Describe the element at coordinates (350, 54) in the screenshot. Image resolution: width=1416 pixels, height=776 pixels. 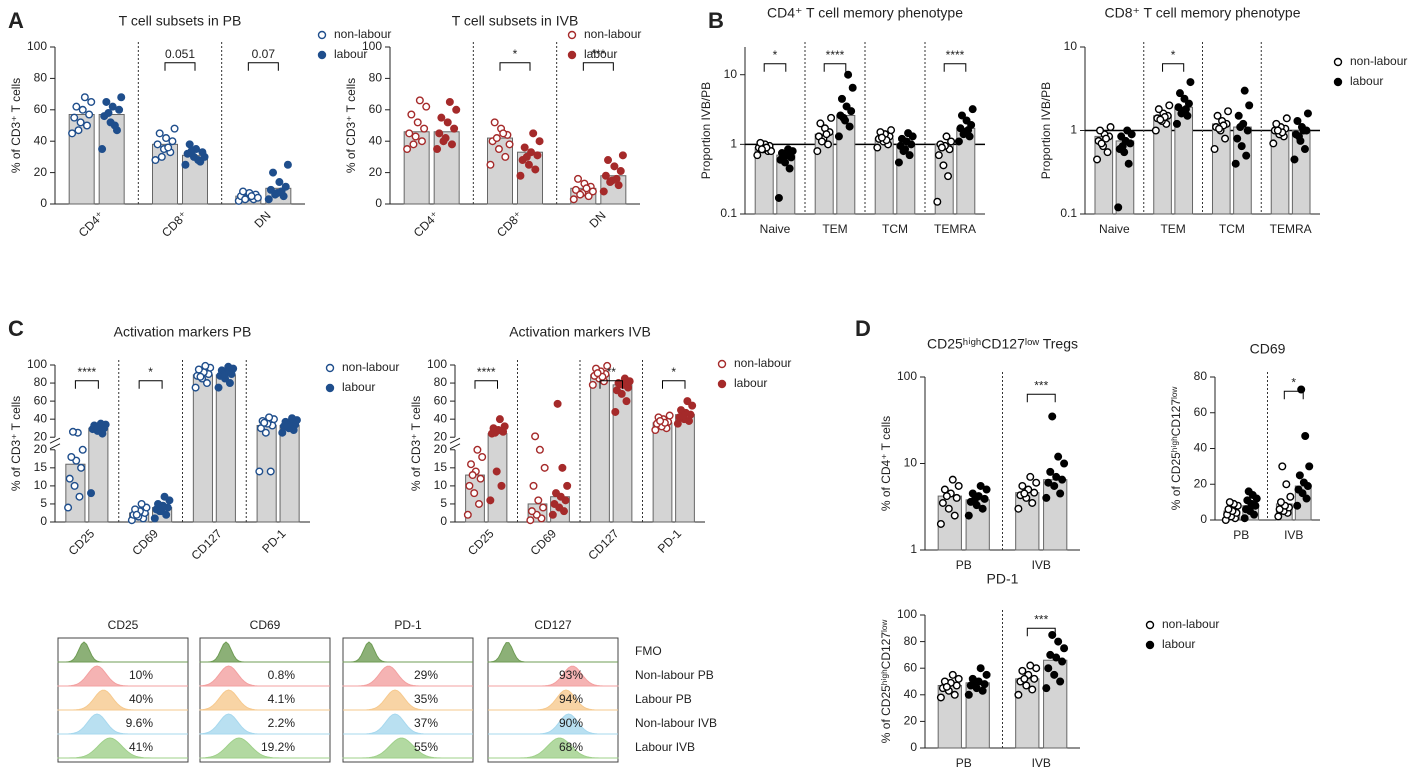
I see `legend-label: labour` at that location.